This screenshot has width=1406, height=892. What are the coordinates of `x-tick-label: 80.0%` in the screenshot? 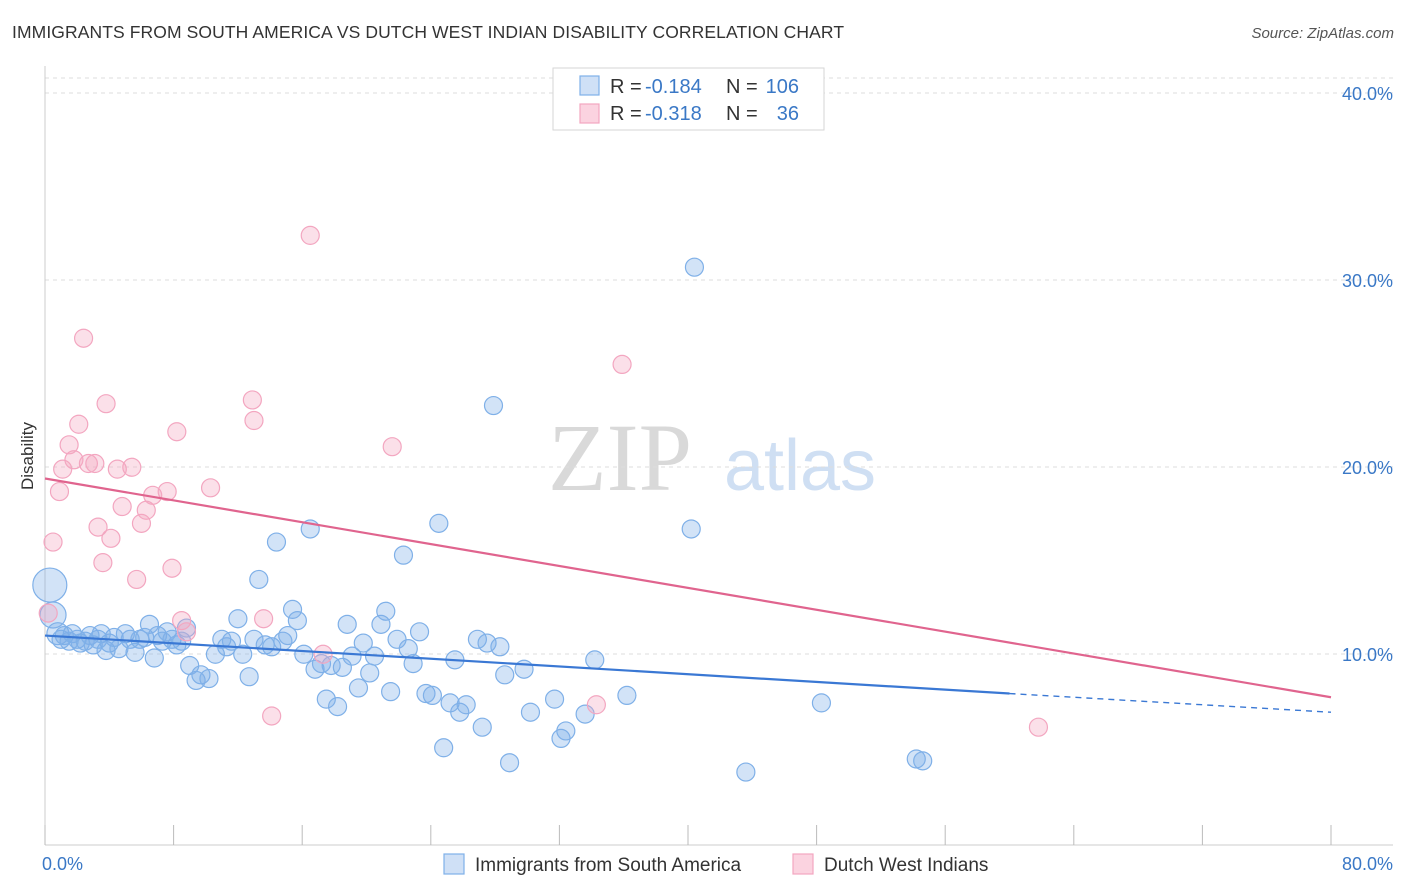 It's located at (1367, 864).